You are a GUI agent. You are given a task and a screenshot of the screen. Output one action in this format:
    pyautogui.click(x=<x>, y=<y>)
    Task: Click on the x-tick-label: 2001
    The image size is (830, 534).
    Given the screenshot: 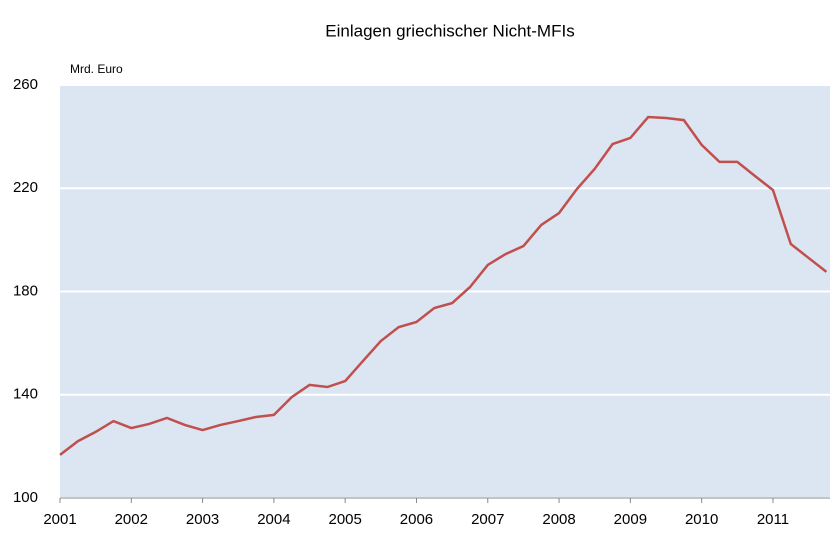 What is the action you would take?
    pyautogui.click(x=59, y=519)
    